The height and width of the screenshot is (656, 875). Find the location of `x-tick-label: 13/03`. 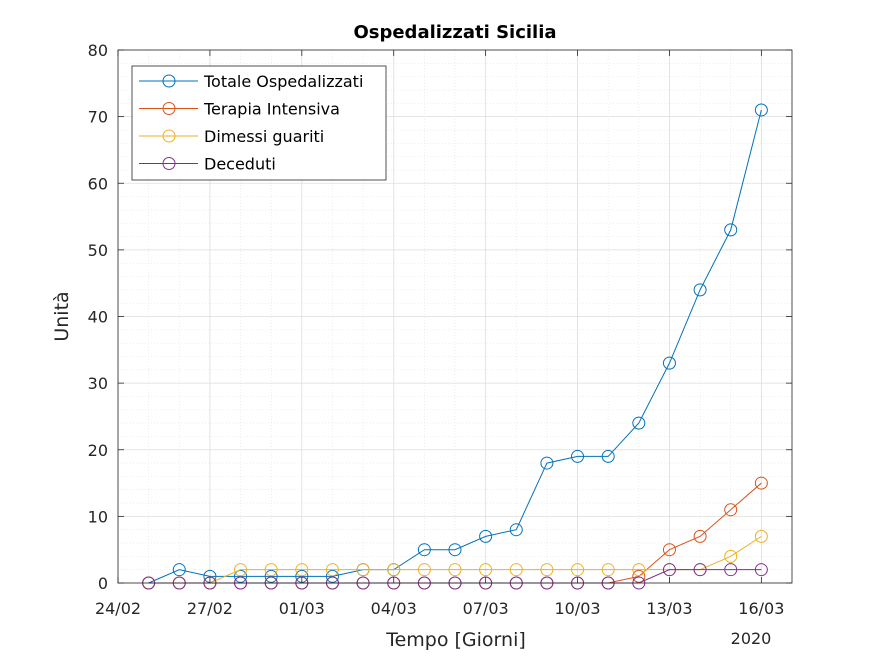

x-tick-label: 13/03 is located at coordinates (669, 608).